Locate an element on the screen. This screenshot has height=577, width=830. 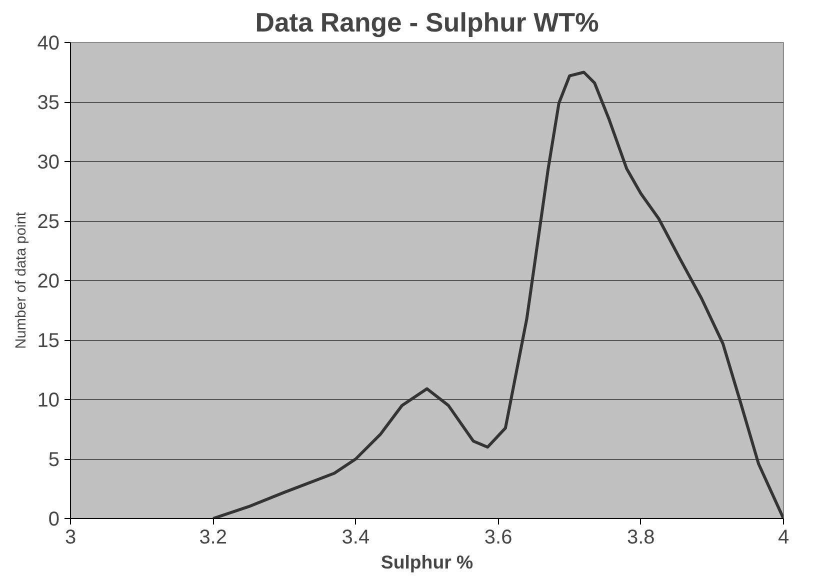
y-tick-label: 20 is located at coordinates (48, 281).